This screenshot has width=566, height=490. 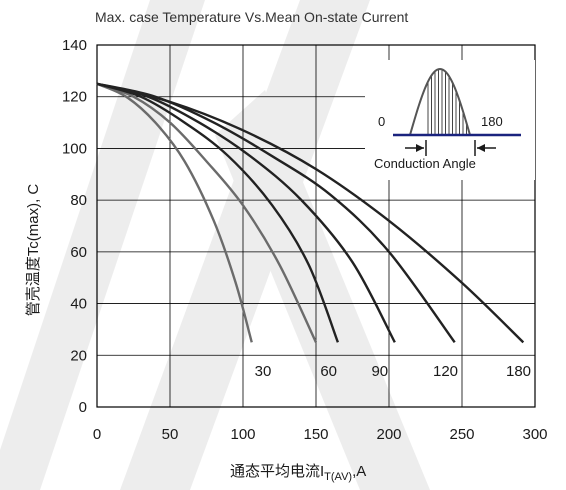 I want to click on inset-background, so click(x=450, y=120).